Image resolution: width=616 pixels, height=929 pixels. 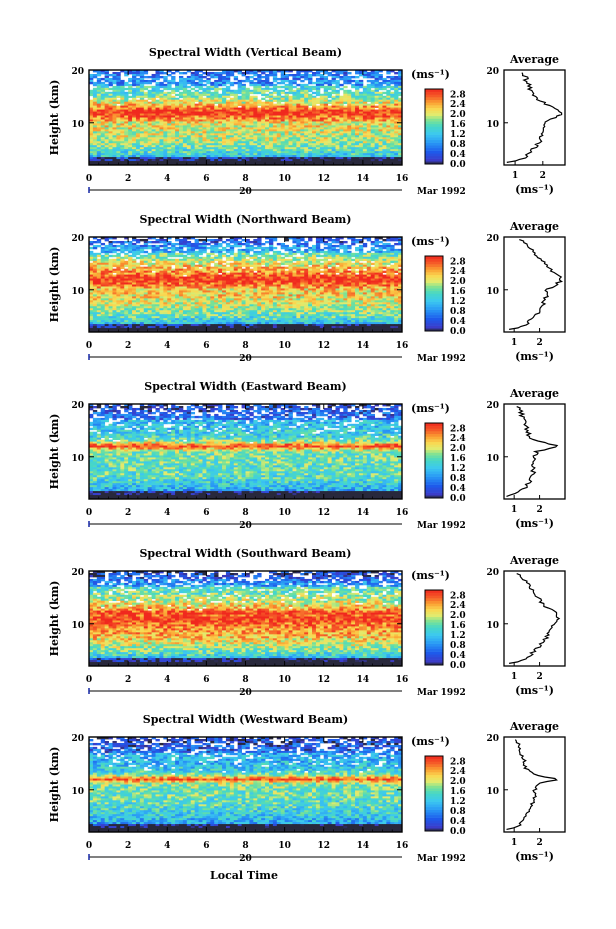 I want to click on y-axis-label: Height (km), so click(x=54, y=118).